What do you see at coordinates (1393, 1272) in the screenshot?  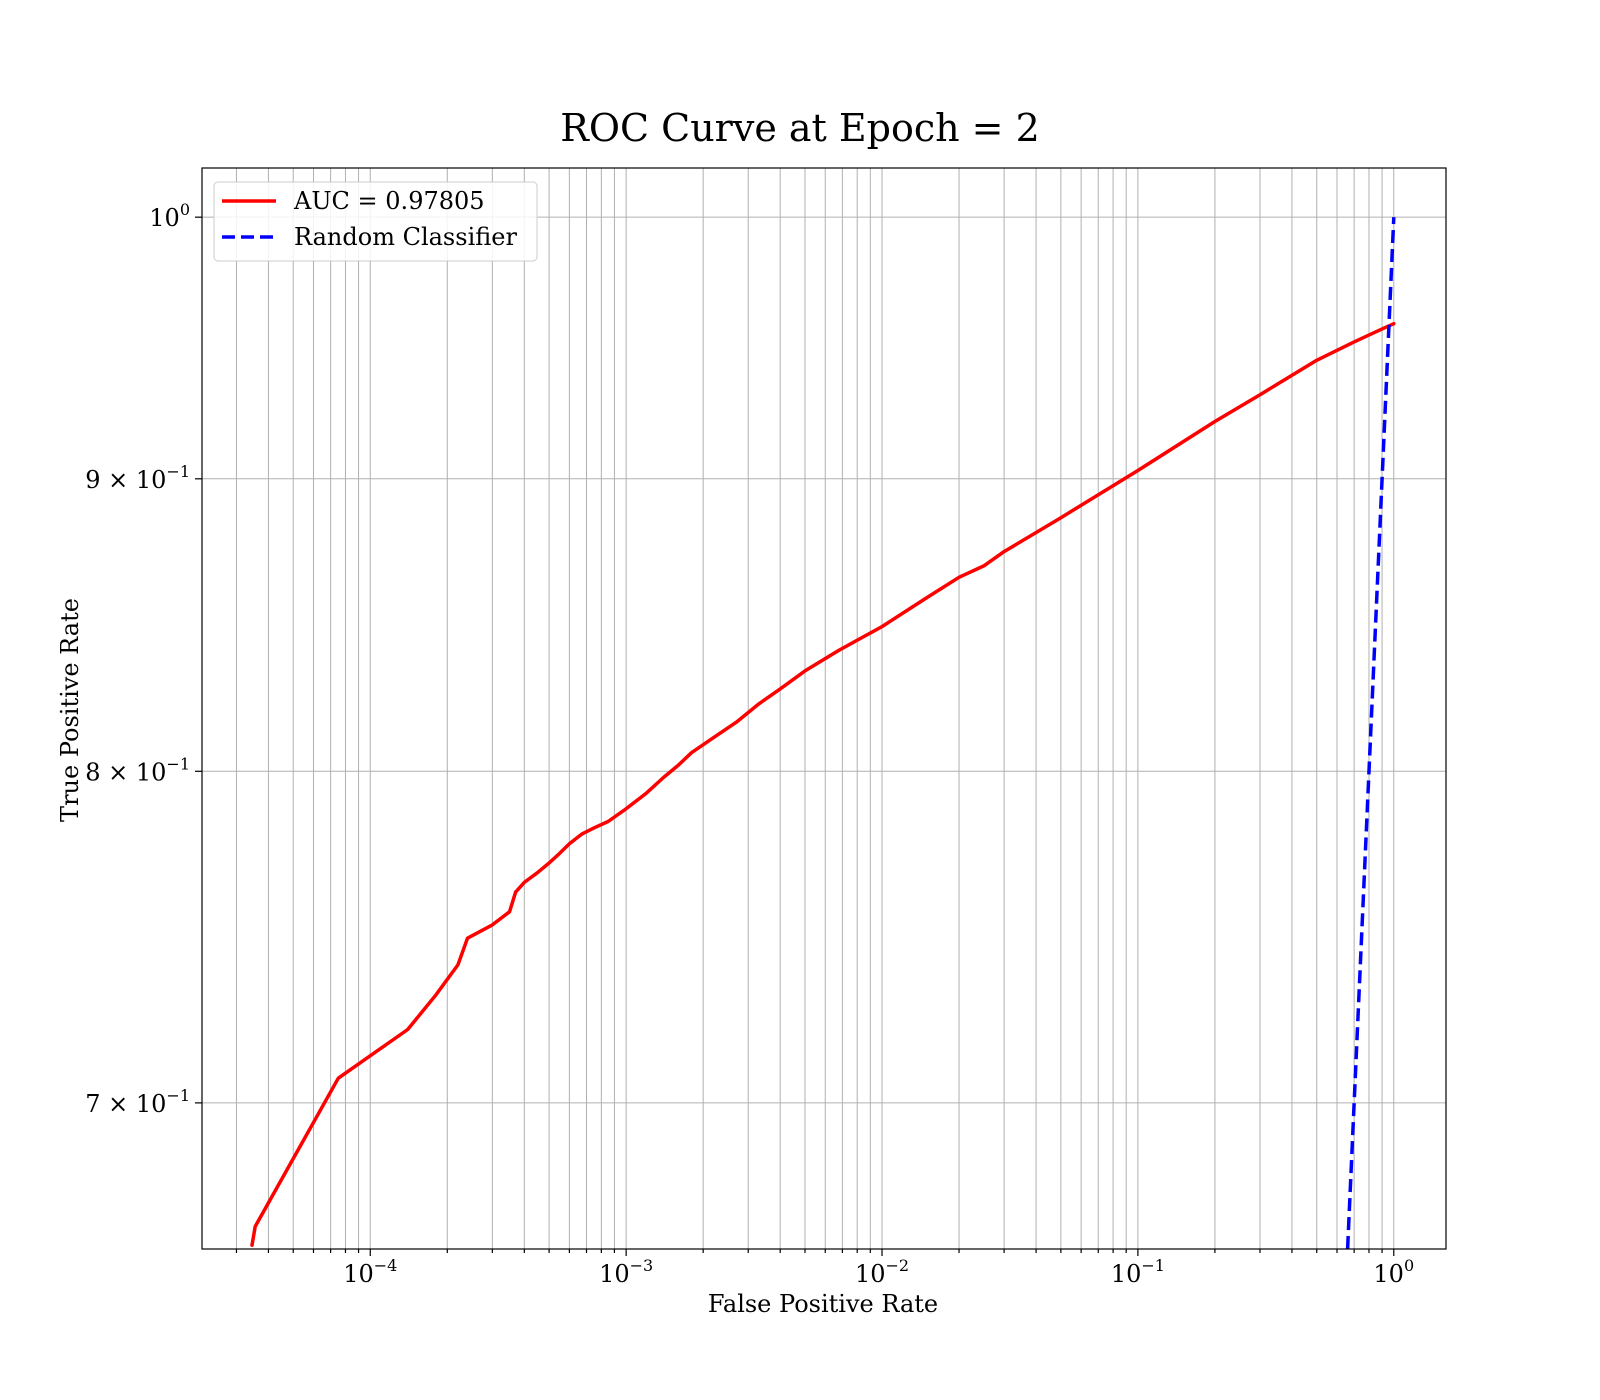 I see `x-tick-label: 10⁰` at bounding box center [1393, 1272].